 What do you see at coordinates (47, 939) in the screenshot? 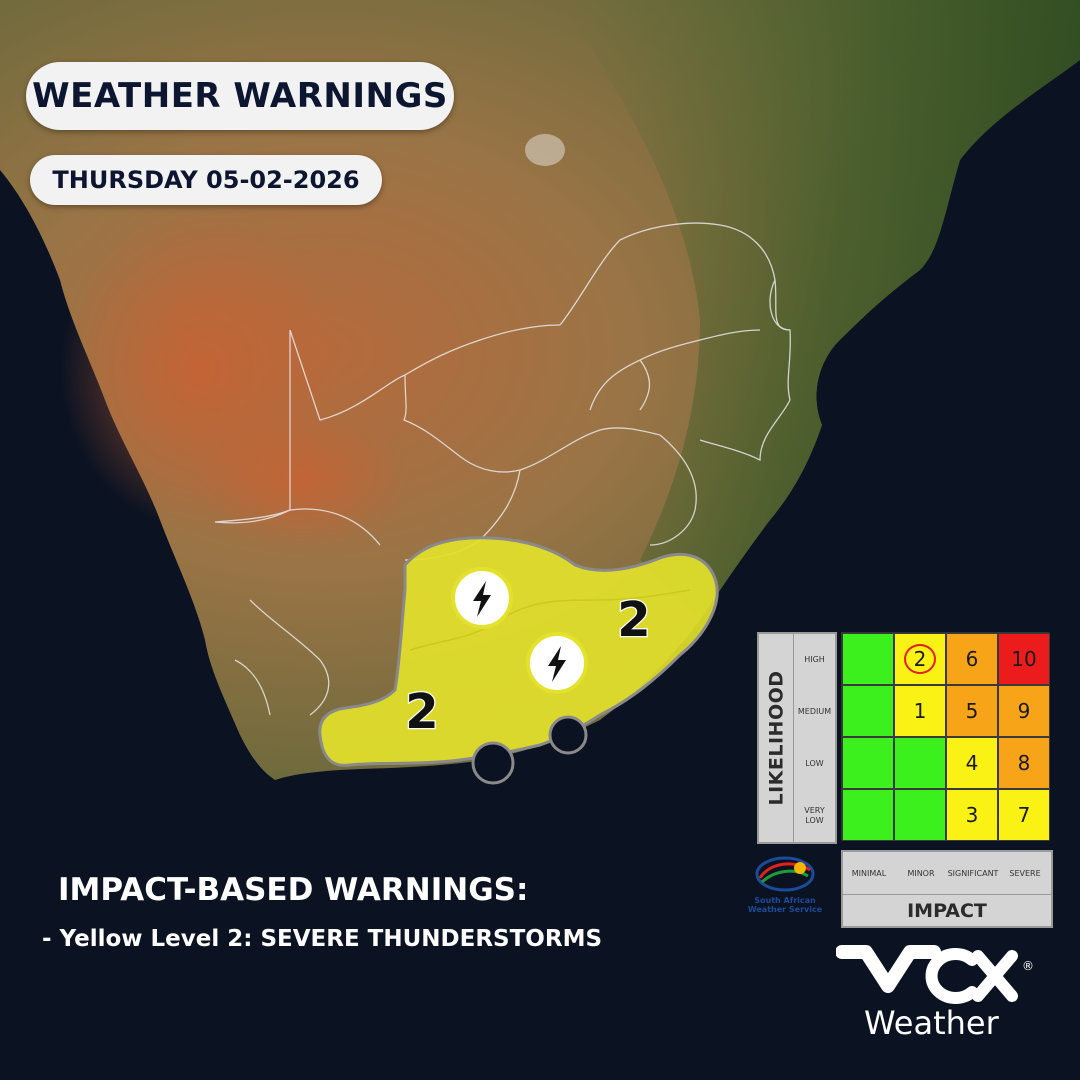
I see `warning-item-dash: -` at bounding box center [47, 939].